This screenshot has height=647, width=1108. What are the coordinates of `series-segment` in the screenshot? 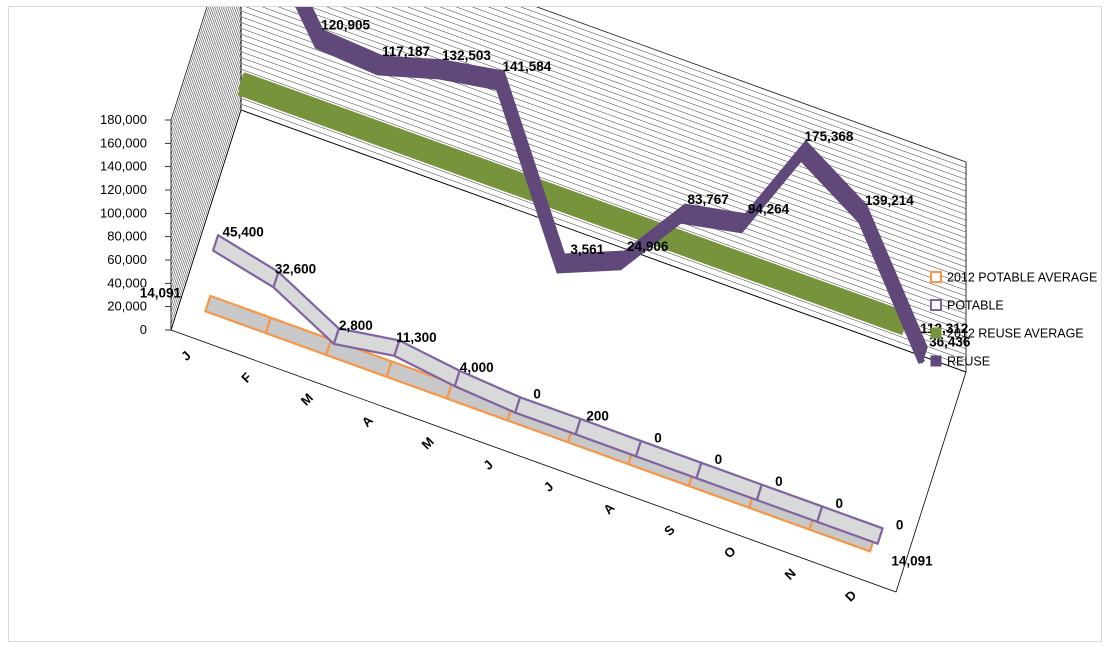 It's located at (833, 181).